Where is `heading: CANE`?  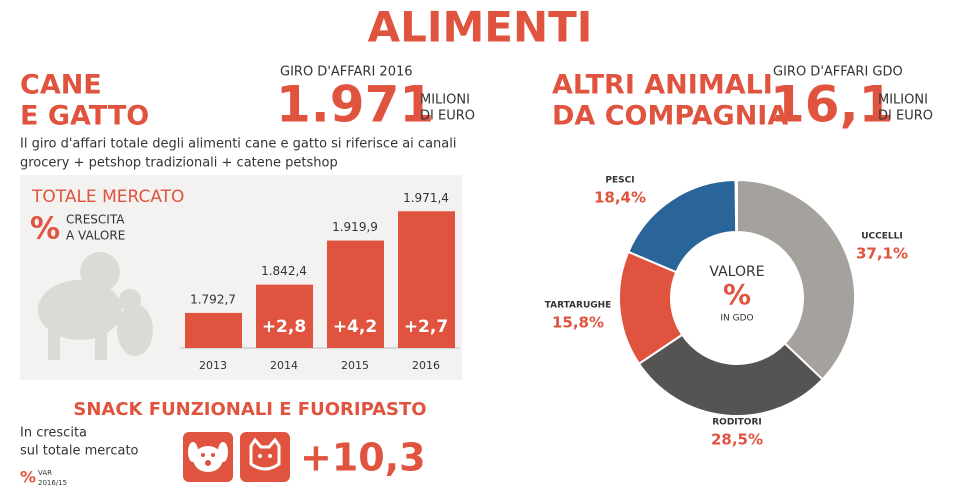 heading: CANE is located at coordinates (61, 85).